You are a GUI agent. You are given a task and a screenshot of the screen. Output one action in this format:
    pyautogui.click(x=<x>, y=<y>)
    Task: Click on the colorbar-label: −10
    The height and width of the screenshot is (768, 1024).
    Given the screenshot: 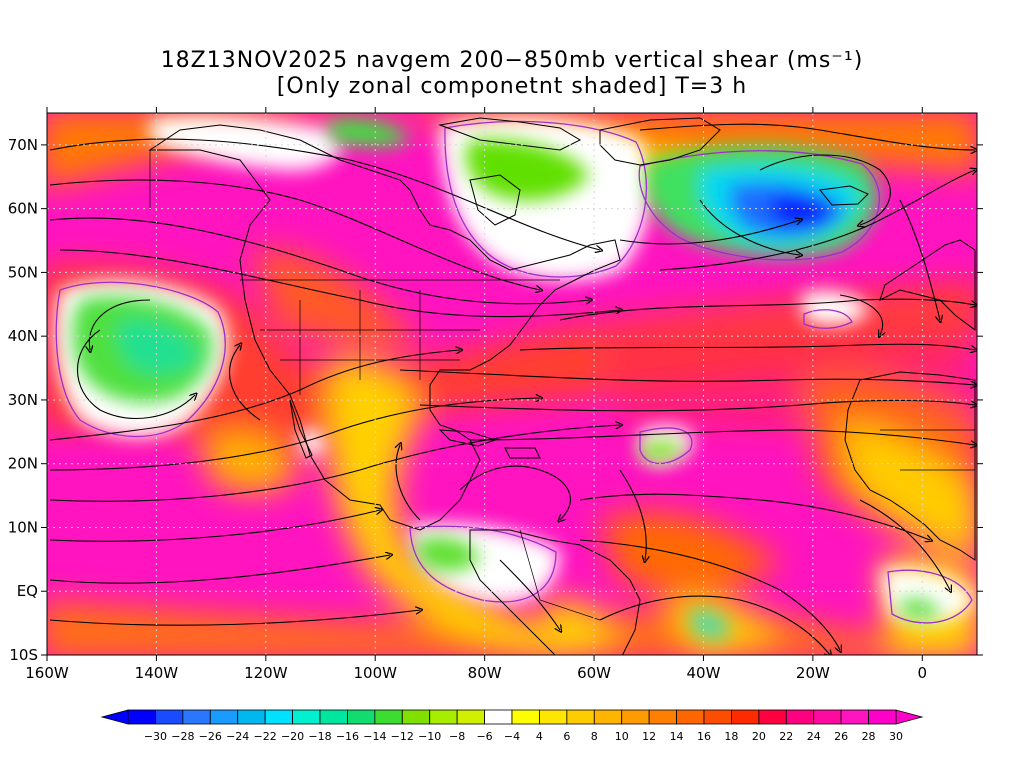 What is the action you would take?
    pyautogui.click(x=429, y=736)
    